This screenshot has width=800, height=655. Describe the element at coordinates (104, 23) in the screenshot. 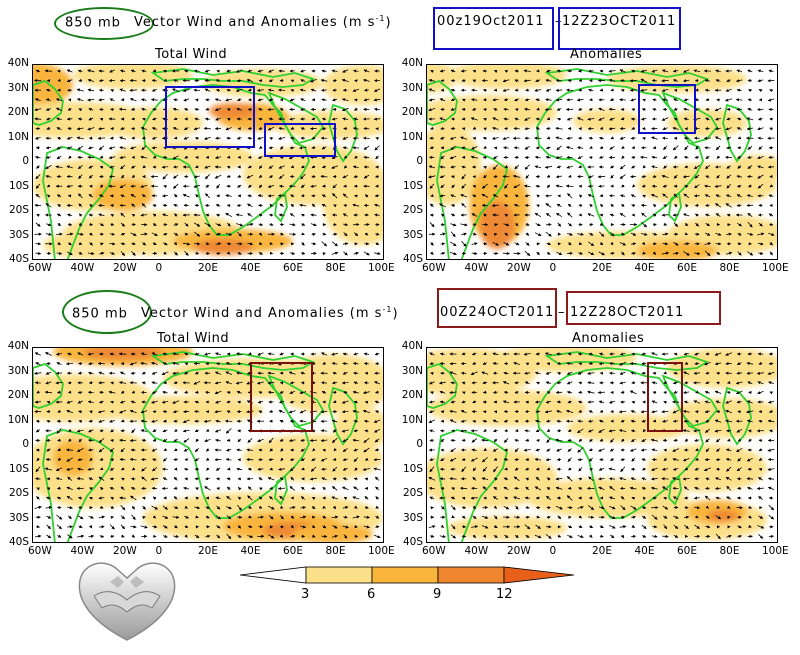

I see `level-highlight-ellipse` at that location.